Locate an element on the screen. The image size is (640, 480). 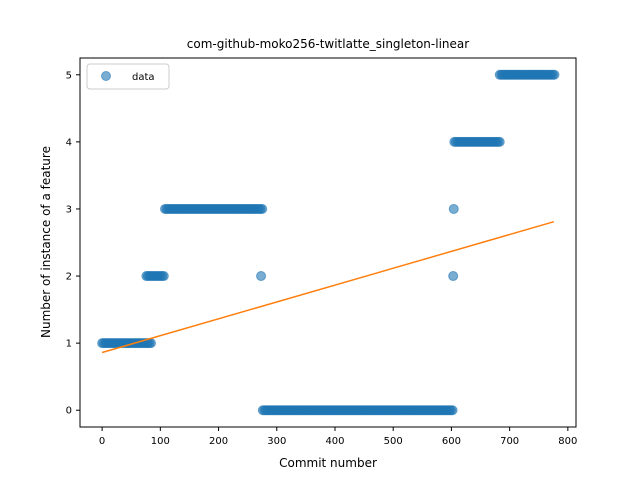
legend-box is located at coordinates (128, 76).